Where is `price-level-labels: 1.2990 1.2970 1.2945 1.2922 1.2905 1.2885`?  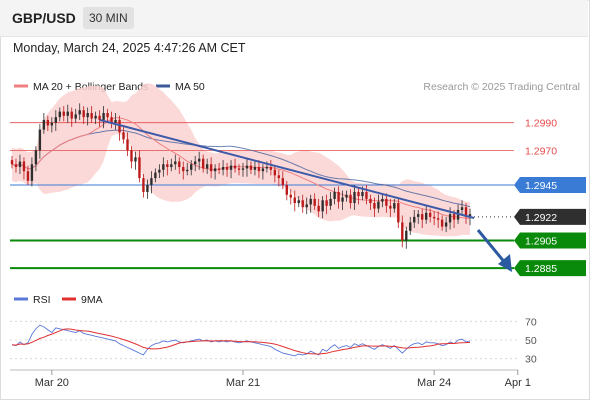
price-level-labels: 1.2990 1.2970 1.2945 1.2922 1.2905 1.2885 is located at coordinates (550, 197).